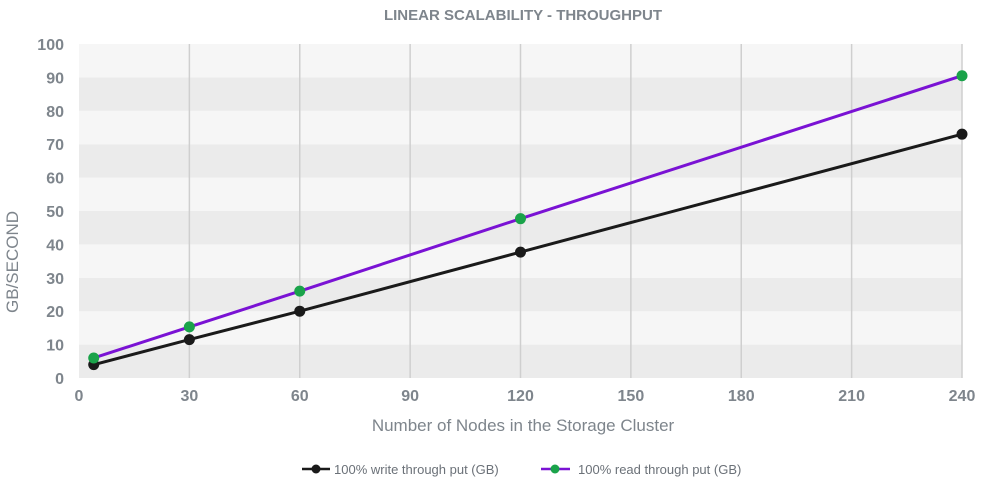 This screenshot has height=486, width=982. I want to click on y-tick-label: 70, so click(55, 145).